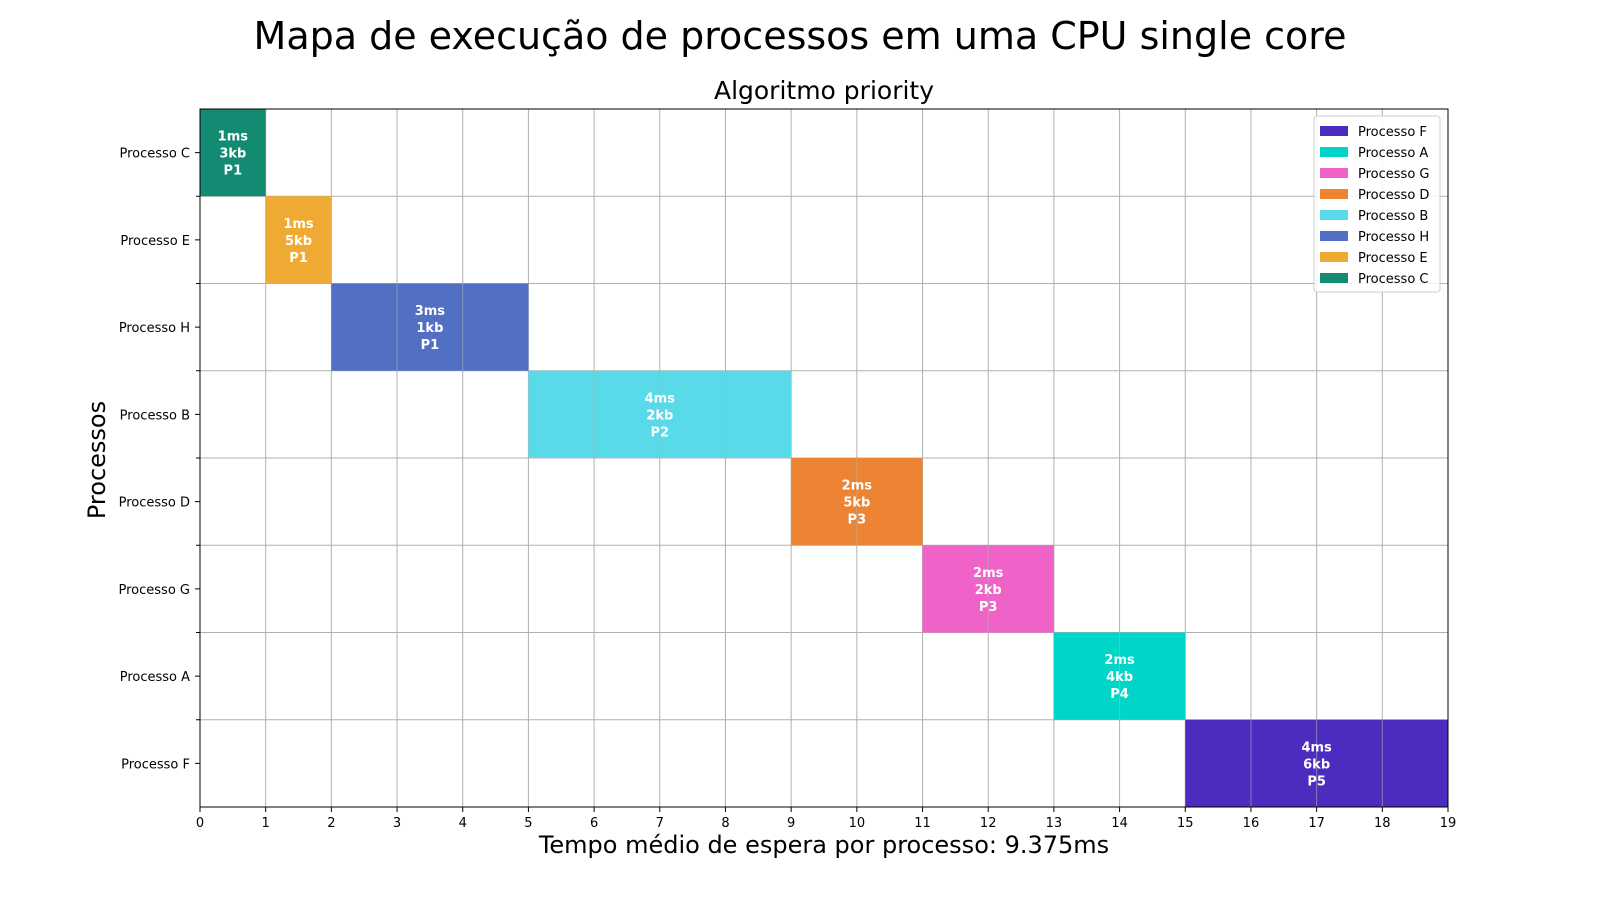  What do you see at coordinates (430, 311) in the screenshot?
I see `bar-data-label: 3ms` at bounding box center [430, 311].